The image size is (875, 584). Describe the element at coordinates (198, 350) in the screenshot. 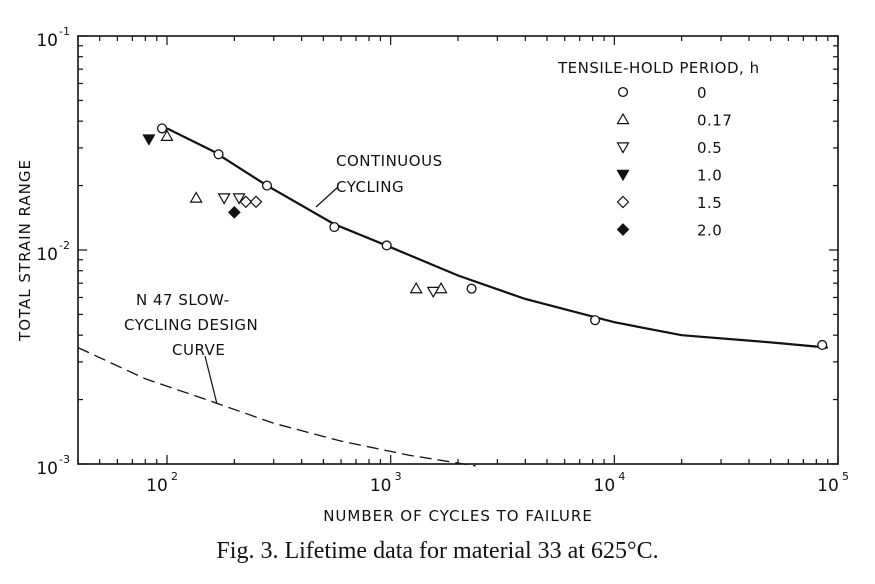

I see `annotation-design-curve: CURVE` at that location.